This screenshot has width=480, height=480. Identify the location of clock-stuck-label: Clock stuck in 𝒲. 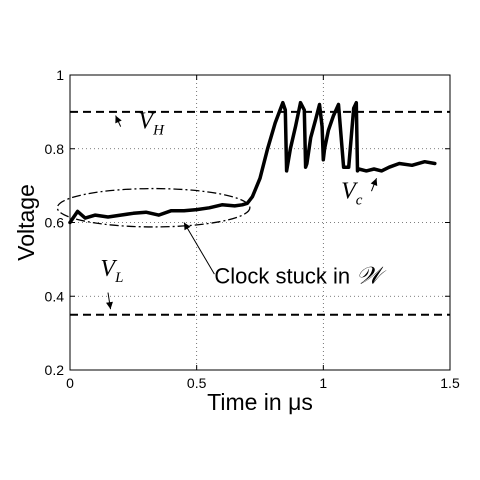
(300, 276).